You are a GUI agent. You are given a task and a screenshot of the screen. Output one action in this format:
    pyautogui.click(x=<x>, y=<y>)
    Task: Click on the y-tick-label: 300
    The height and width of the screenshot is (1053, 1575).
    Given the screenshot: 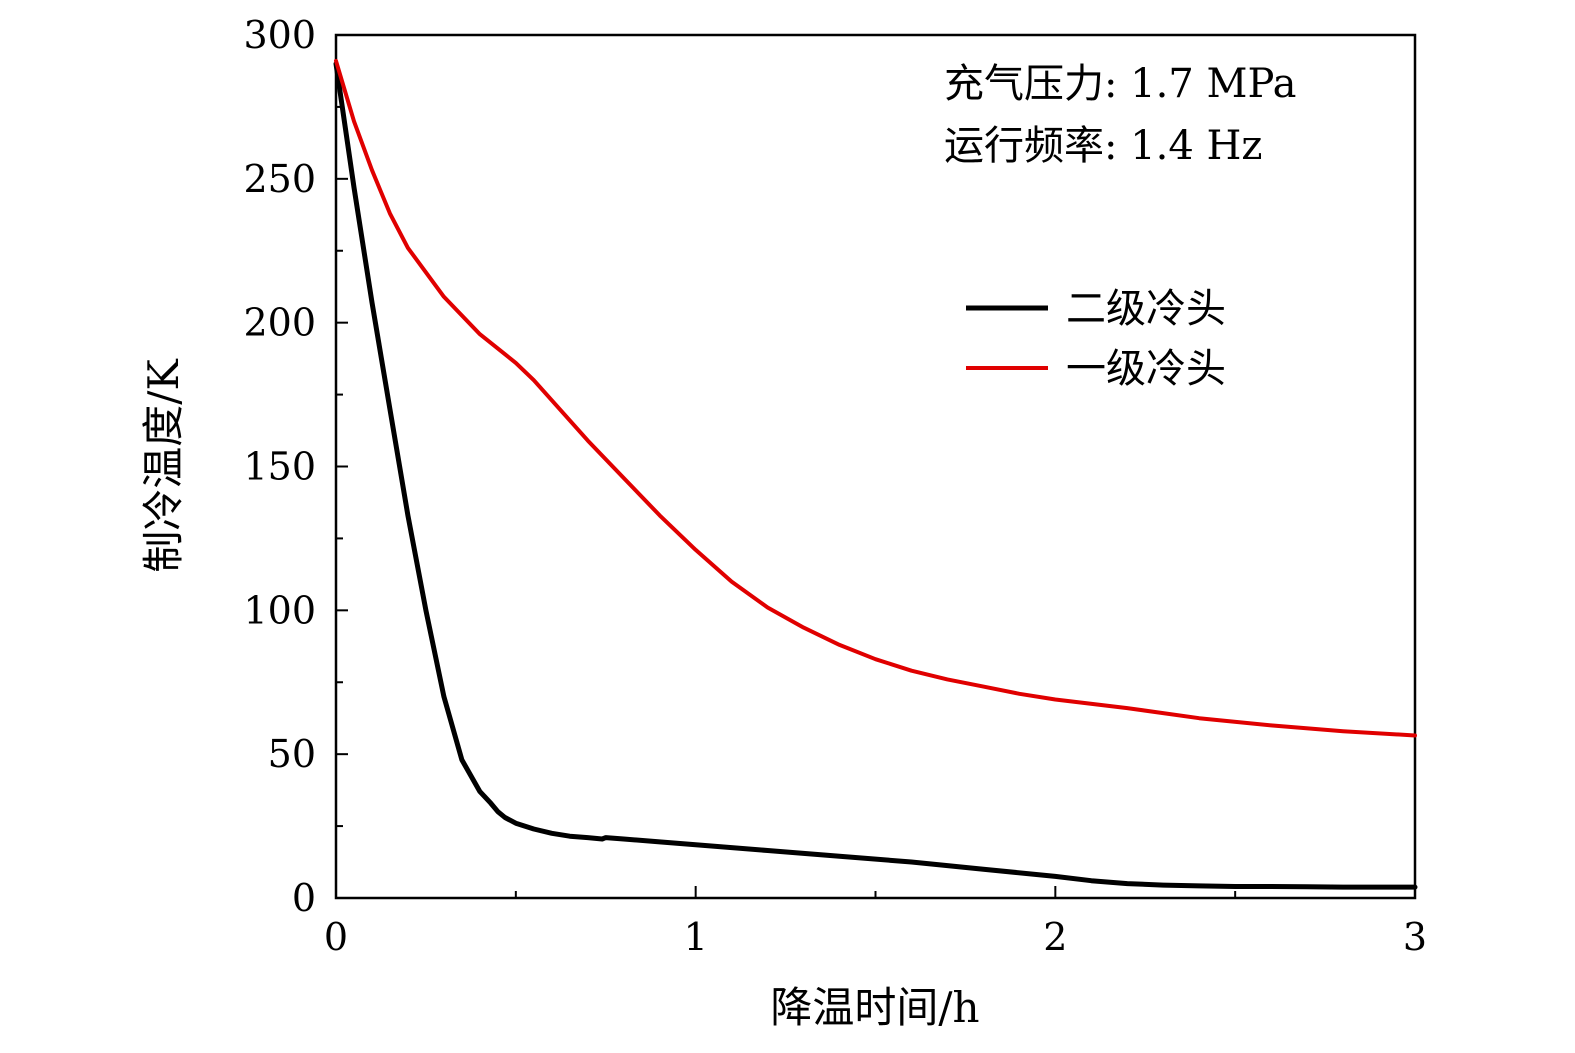 What is the action you would take?
    pyautogui.click(x=279, y=35)
    